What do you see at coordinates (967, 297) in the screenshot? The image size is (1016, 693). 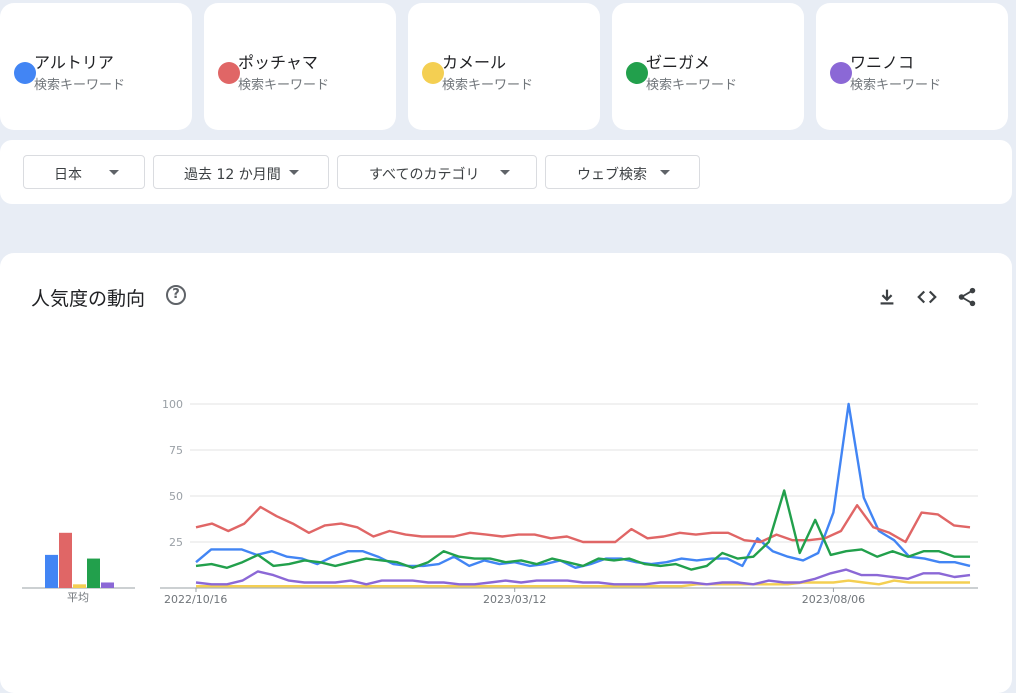 I see `share-icon` at bounding box center [967, 297].